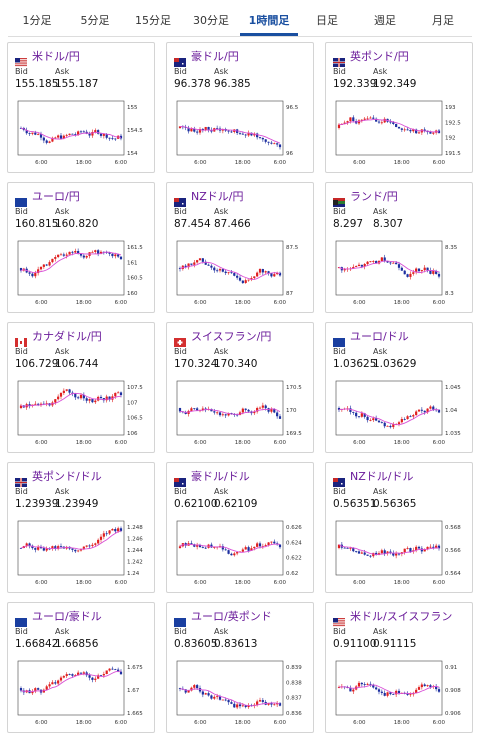 The width and height of the screenshot is (480, 738). I want to click on bid-value: 0.56351, so click(355, 504).